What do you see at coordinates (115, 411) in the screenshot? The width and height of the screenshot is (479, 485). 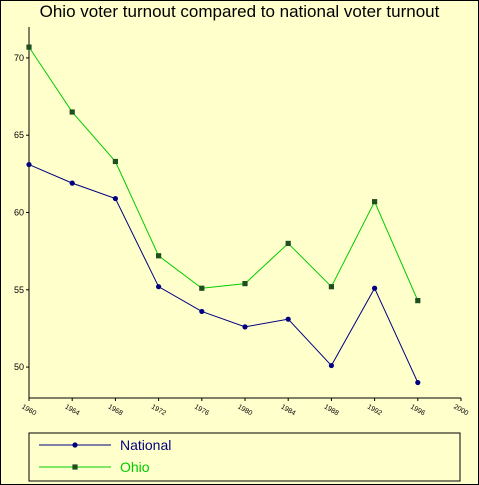 I see `x-tick-label: 1968` at bounding box center [115, 411].